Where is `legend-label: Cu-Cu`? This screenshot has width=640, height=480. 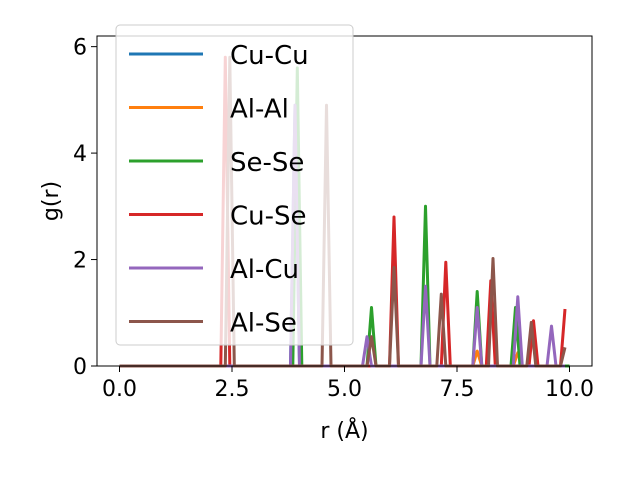
legend-label: Cu-Cu is located at coordinates (269, 56).